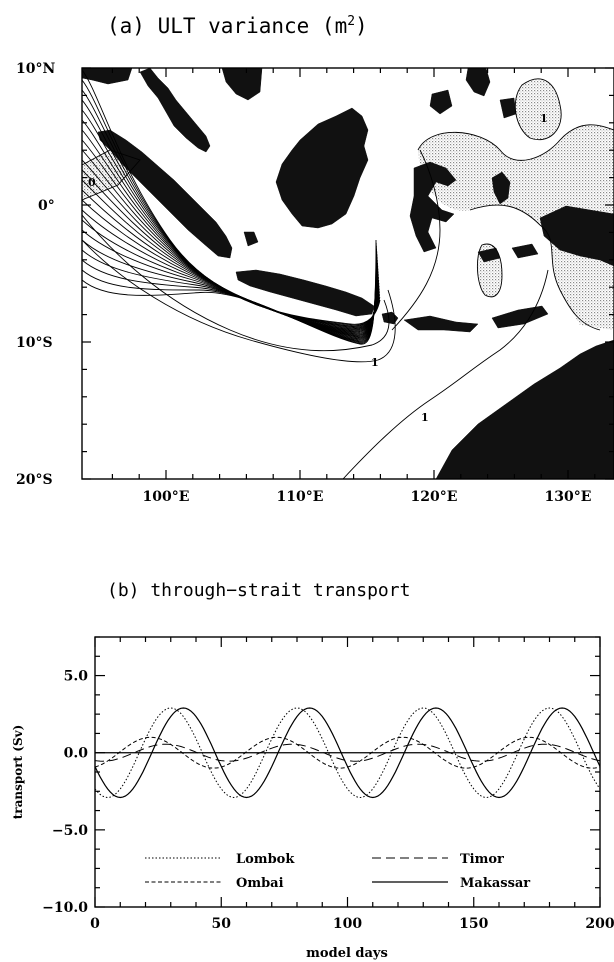  I want to click on legend-label-timor: Timor, so click(482, 859).